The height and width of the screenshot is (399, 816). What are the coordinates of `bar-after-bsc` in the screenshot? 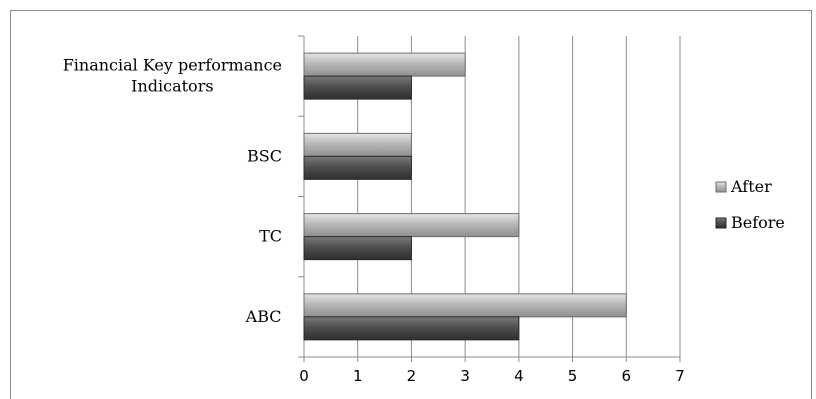 It's located at (357, 144).